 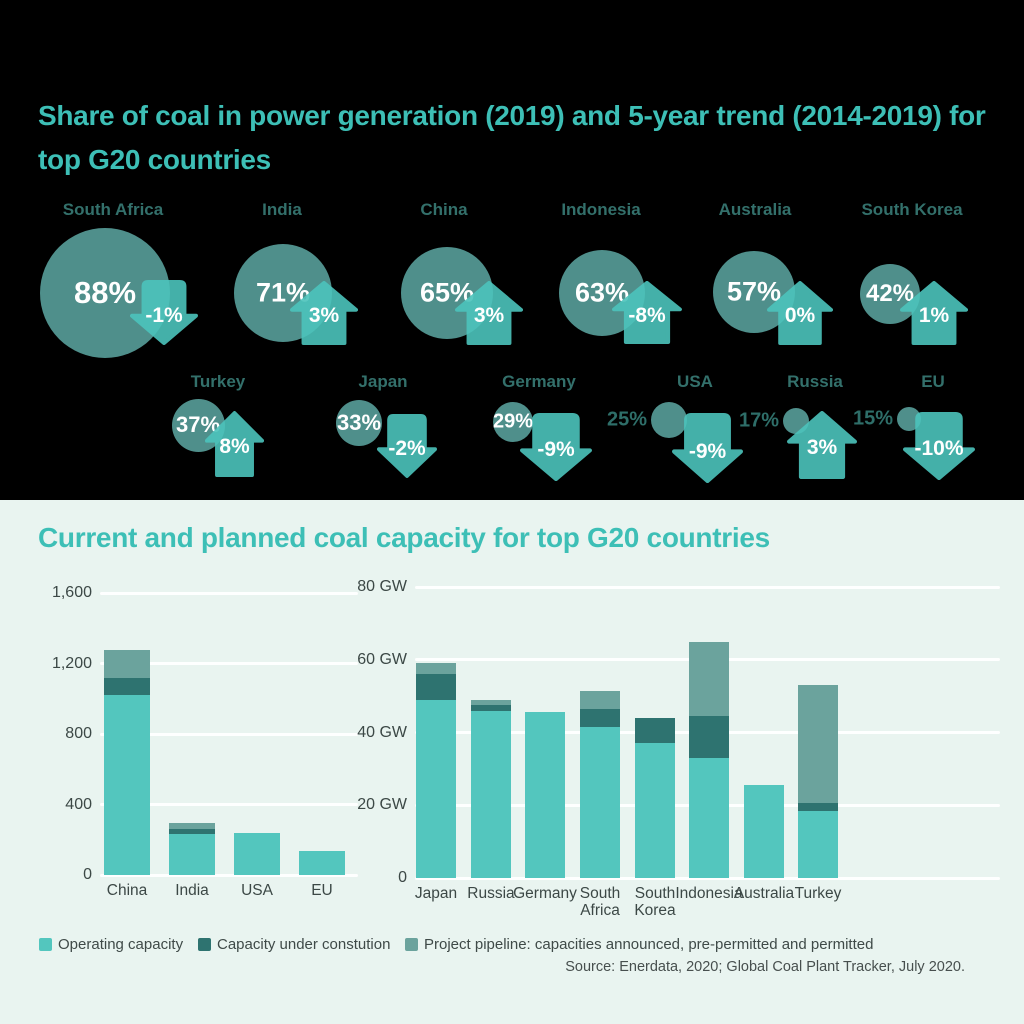 I want to click on trend-value-australia: 0%, so click(x=800, y=316).